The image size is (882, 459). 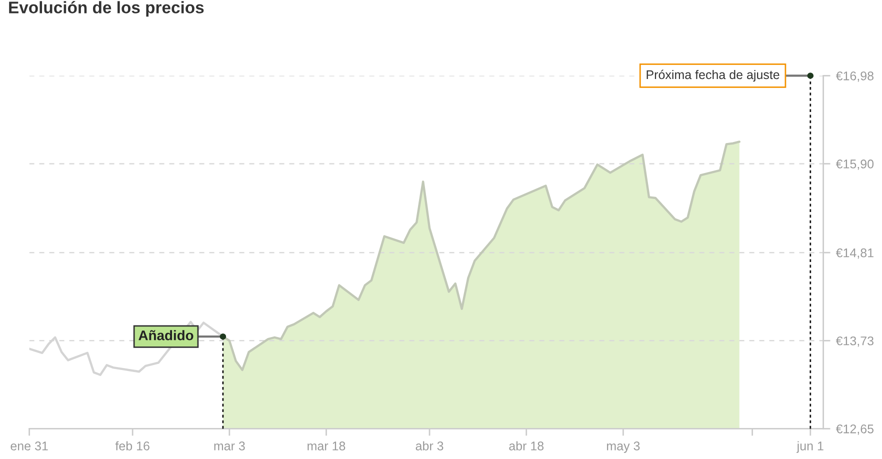 I want to click on y-tick-label: €16,98, so click(x=855, y=77).